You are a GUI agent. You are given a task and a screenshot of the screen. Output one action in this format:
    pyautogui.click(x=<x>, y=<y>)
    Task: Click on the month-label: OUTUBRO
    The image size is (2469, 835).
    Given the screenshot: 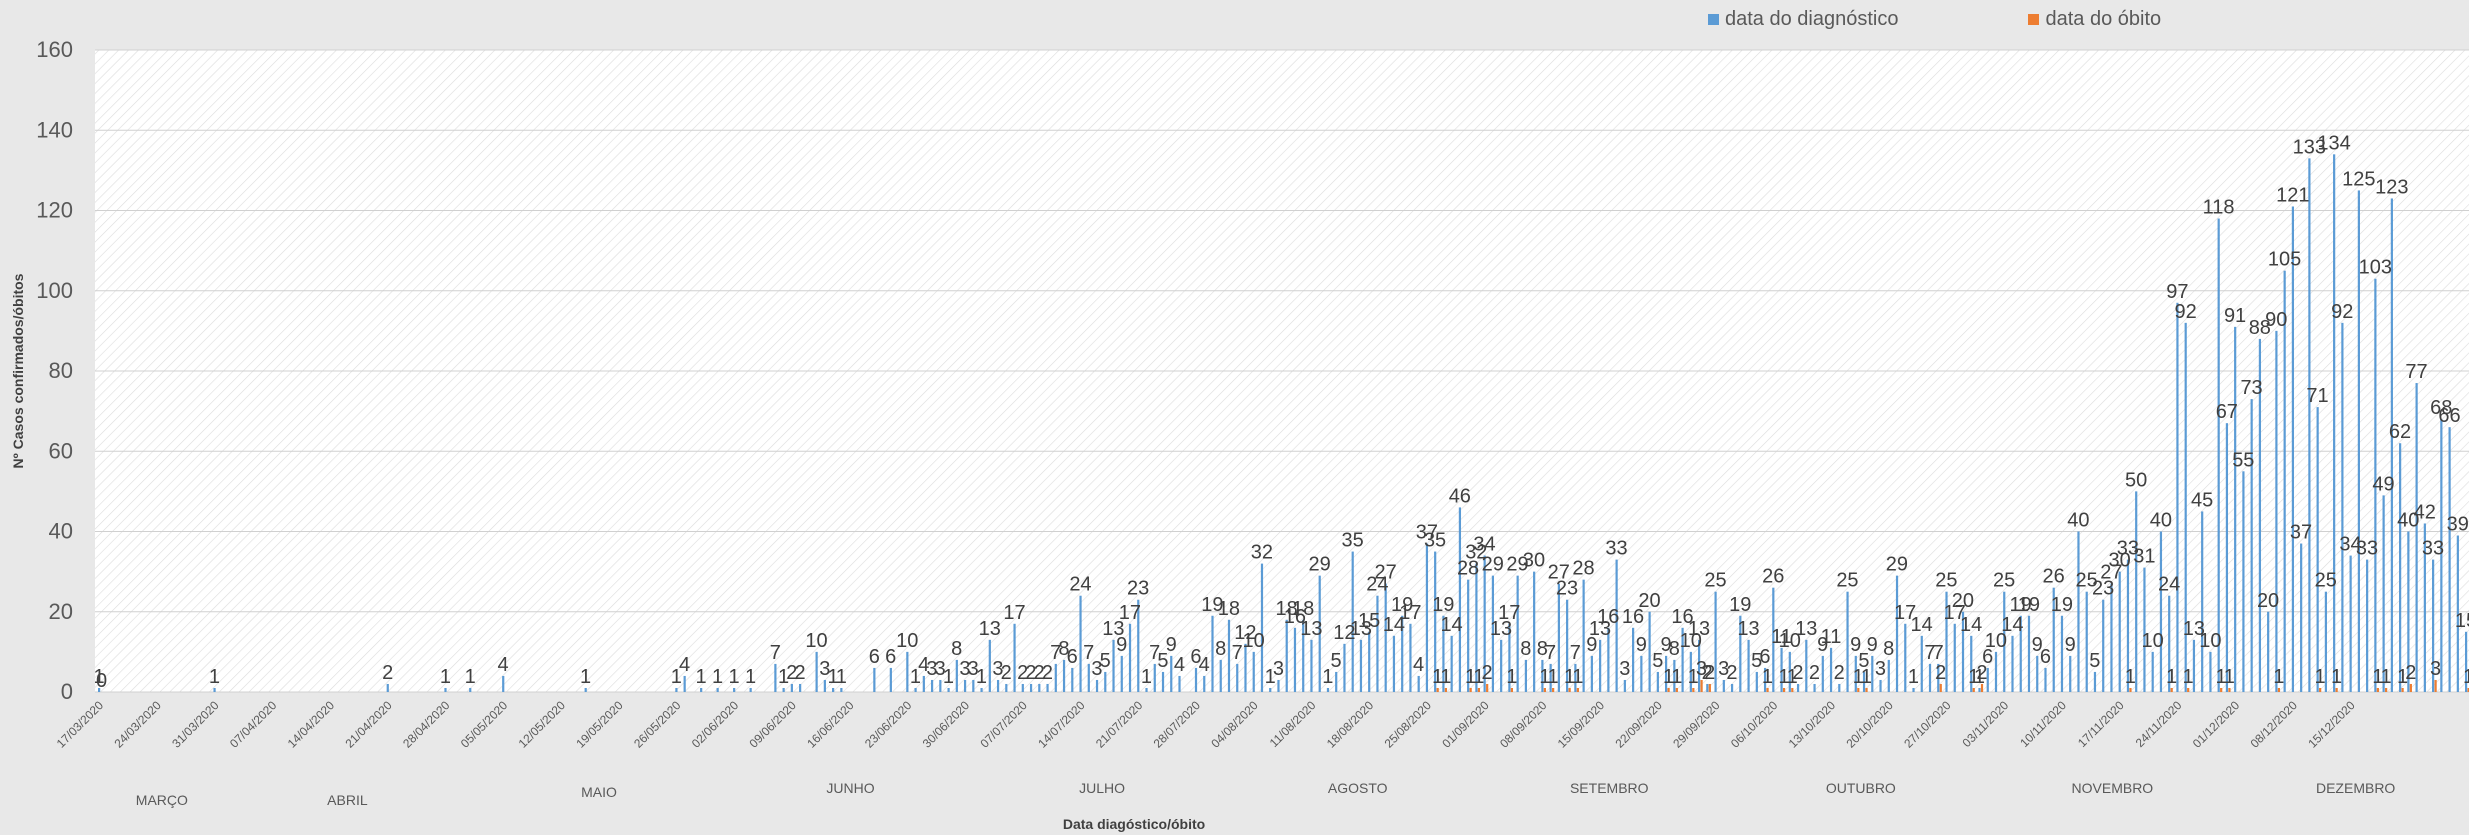 What is the action you would take?
    pyautogui.click(x=1861, y=788)
    